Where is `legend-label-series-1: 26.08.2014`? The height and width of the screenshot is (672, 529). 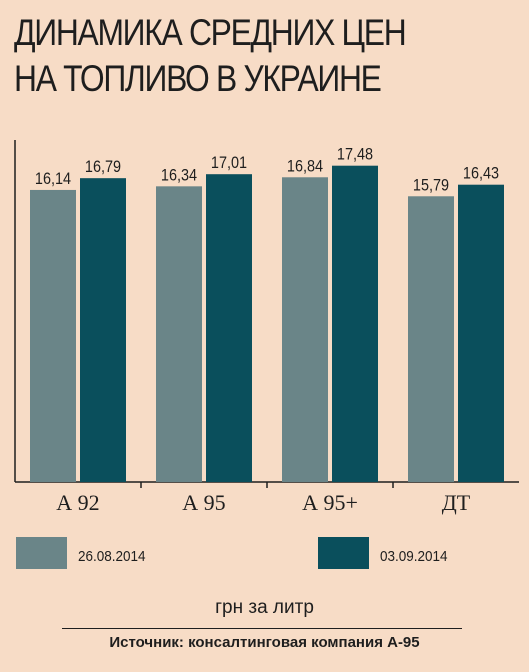 legend-label-series-1: 26.08.2014 is located at coordinates (112, 556).